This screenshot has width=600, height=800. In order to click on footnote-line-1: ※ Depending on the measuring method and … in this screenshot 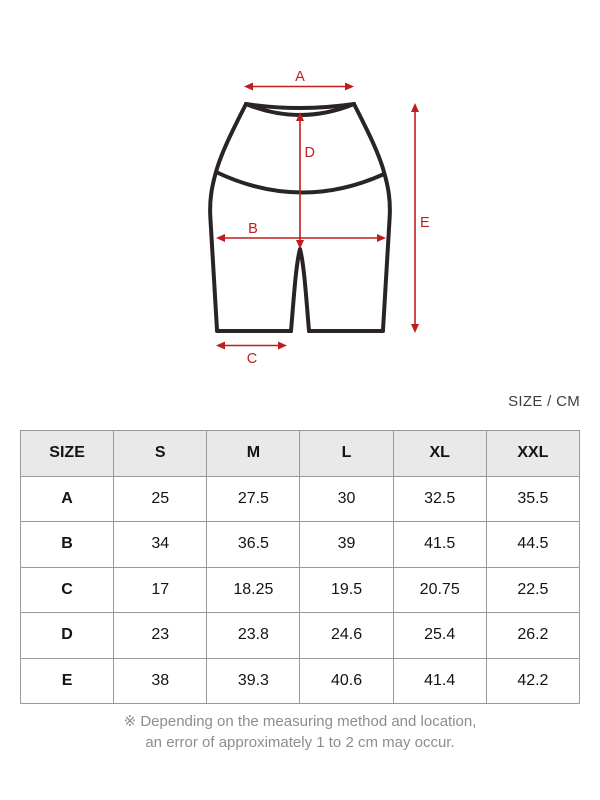, I will do `click(300, 721)`.